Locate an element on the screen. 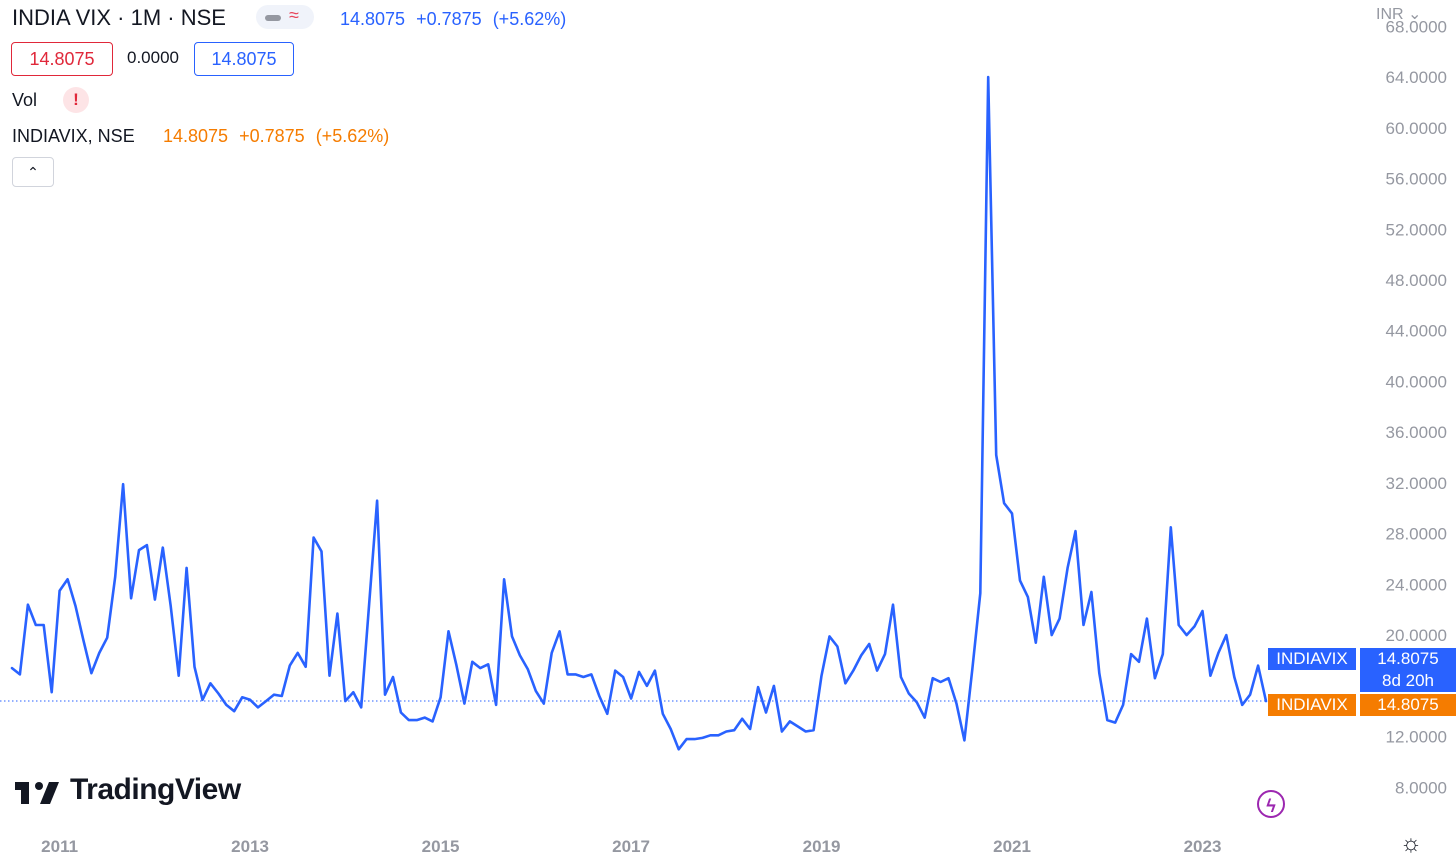 The width and height of the screenshot is (1456, 861). y-tick-label: 36.0000 is located at coordinates (1416, 432).